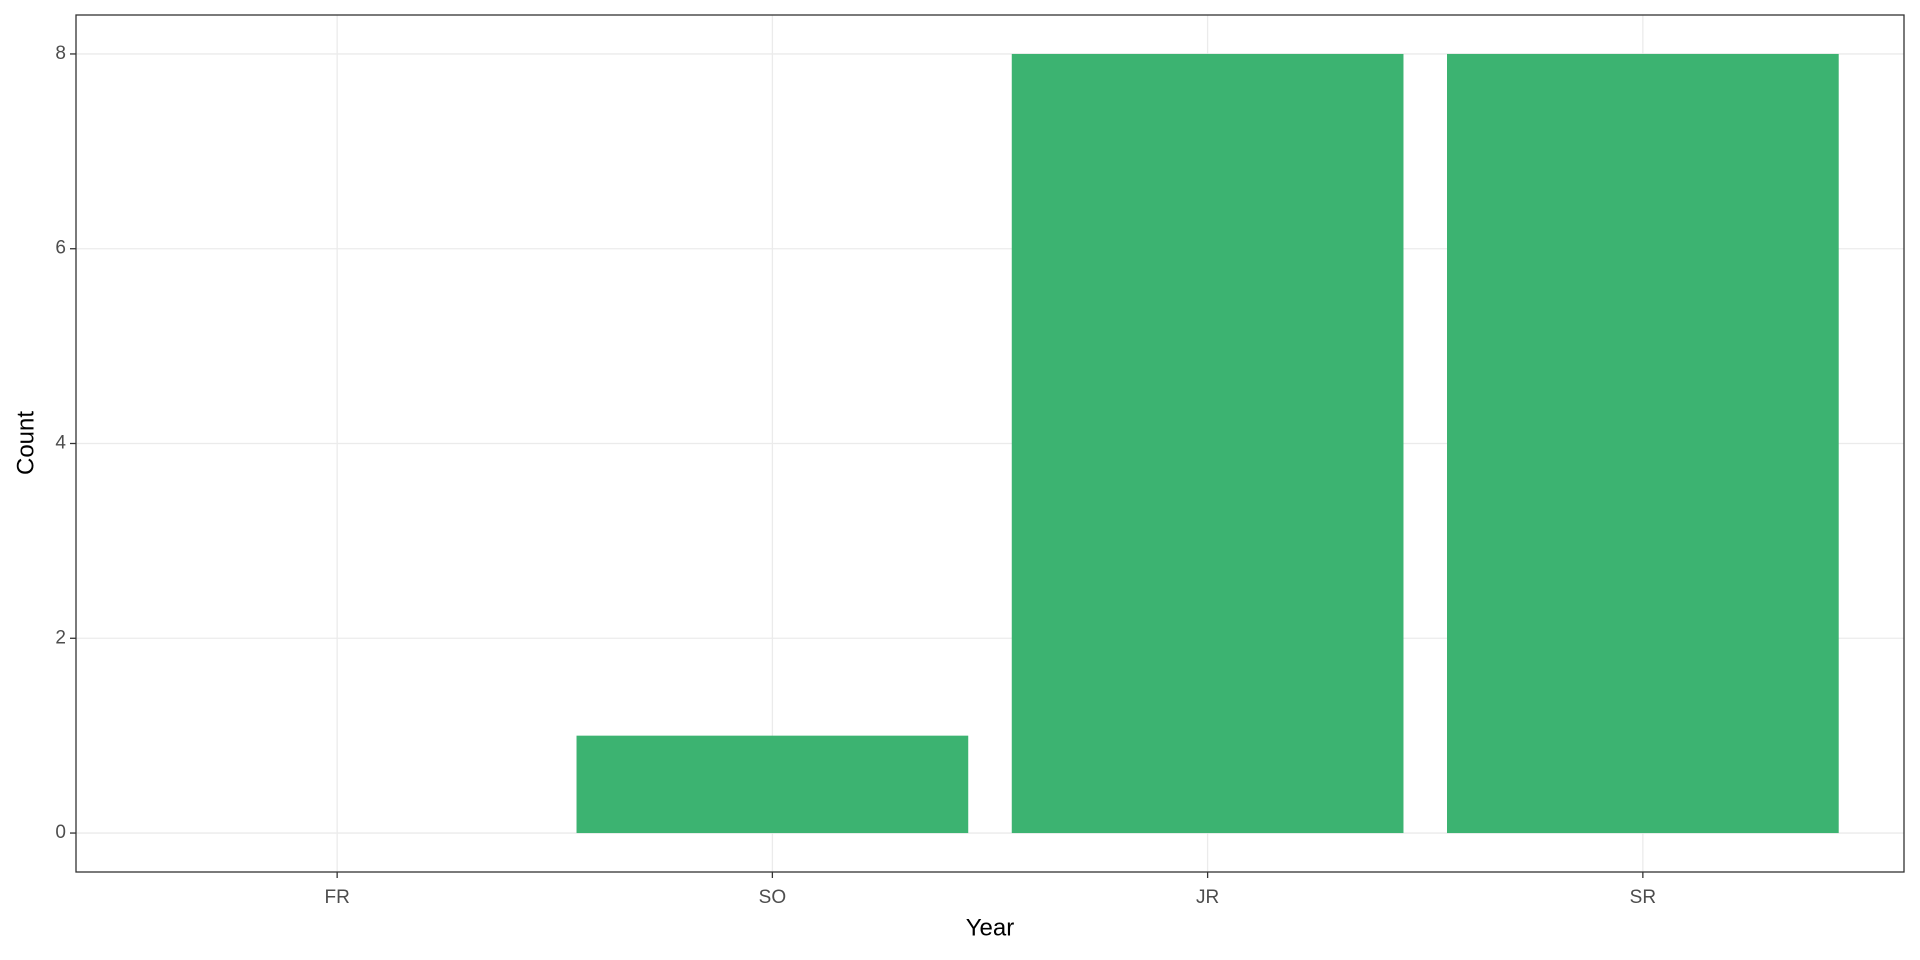  Describe the element at coordinates (60, 443) in the screenshot. I see `y-tick-label: 4` at that location.